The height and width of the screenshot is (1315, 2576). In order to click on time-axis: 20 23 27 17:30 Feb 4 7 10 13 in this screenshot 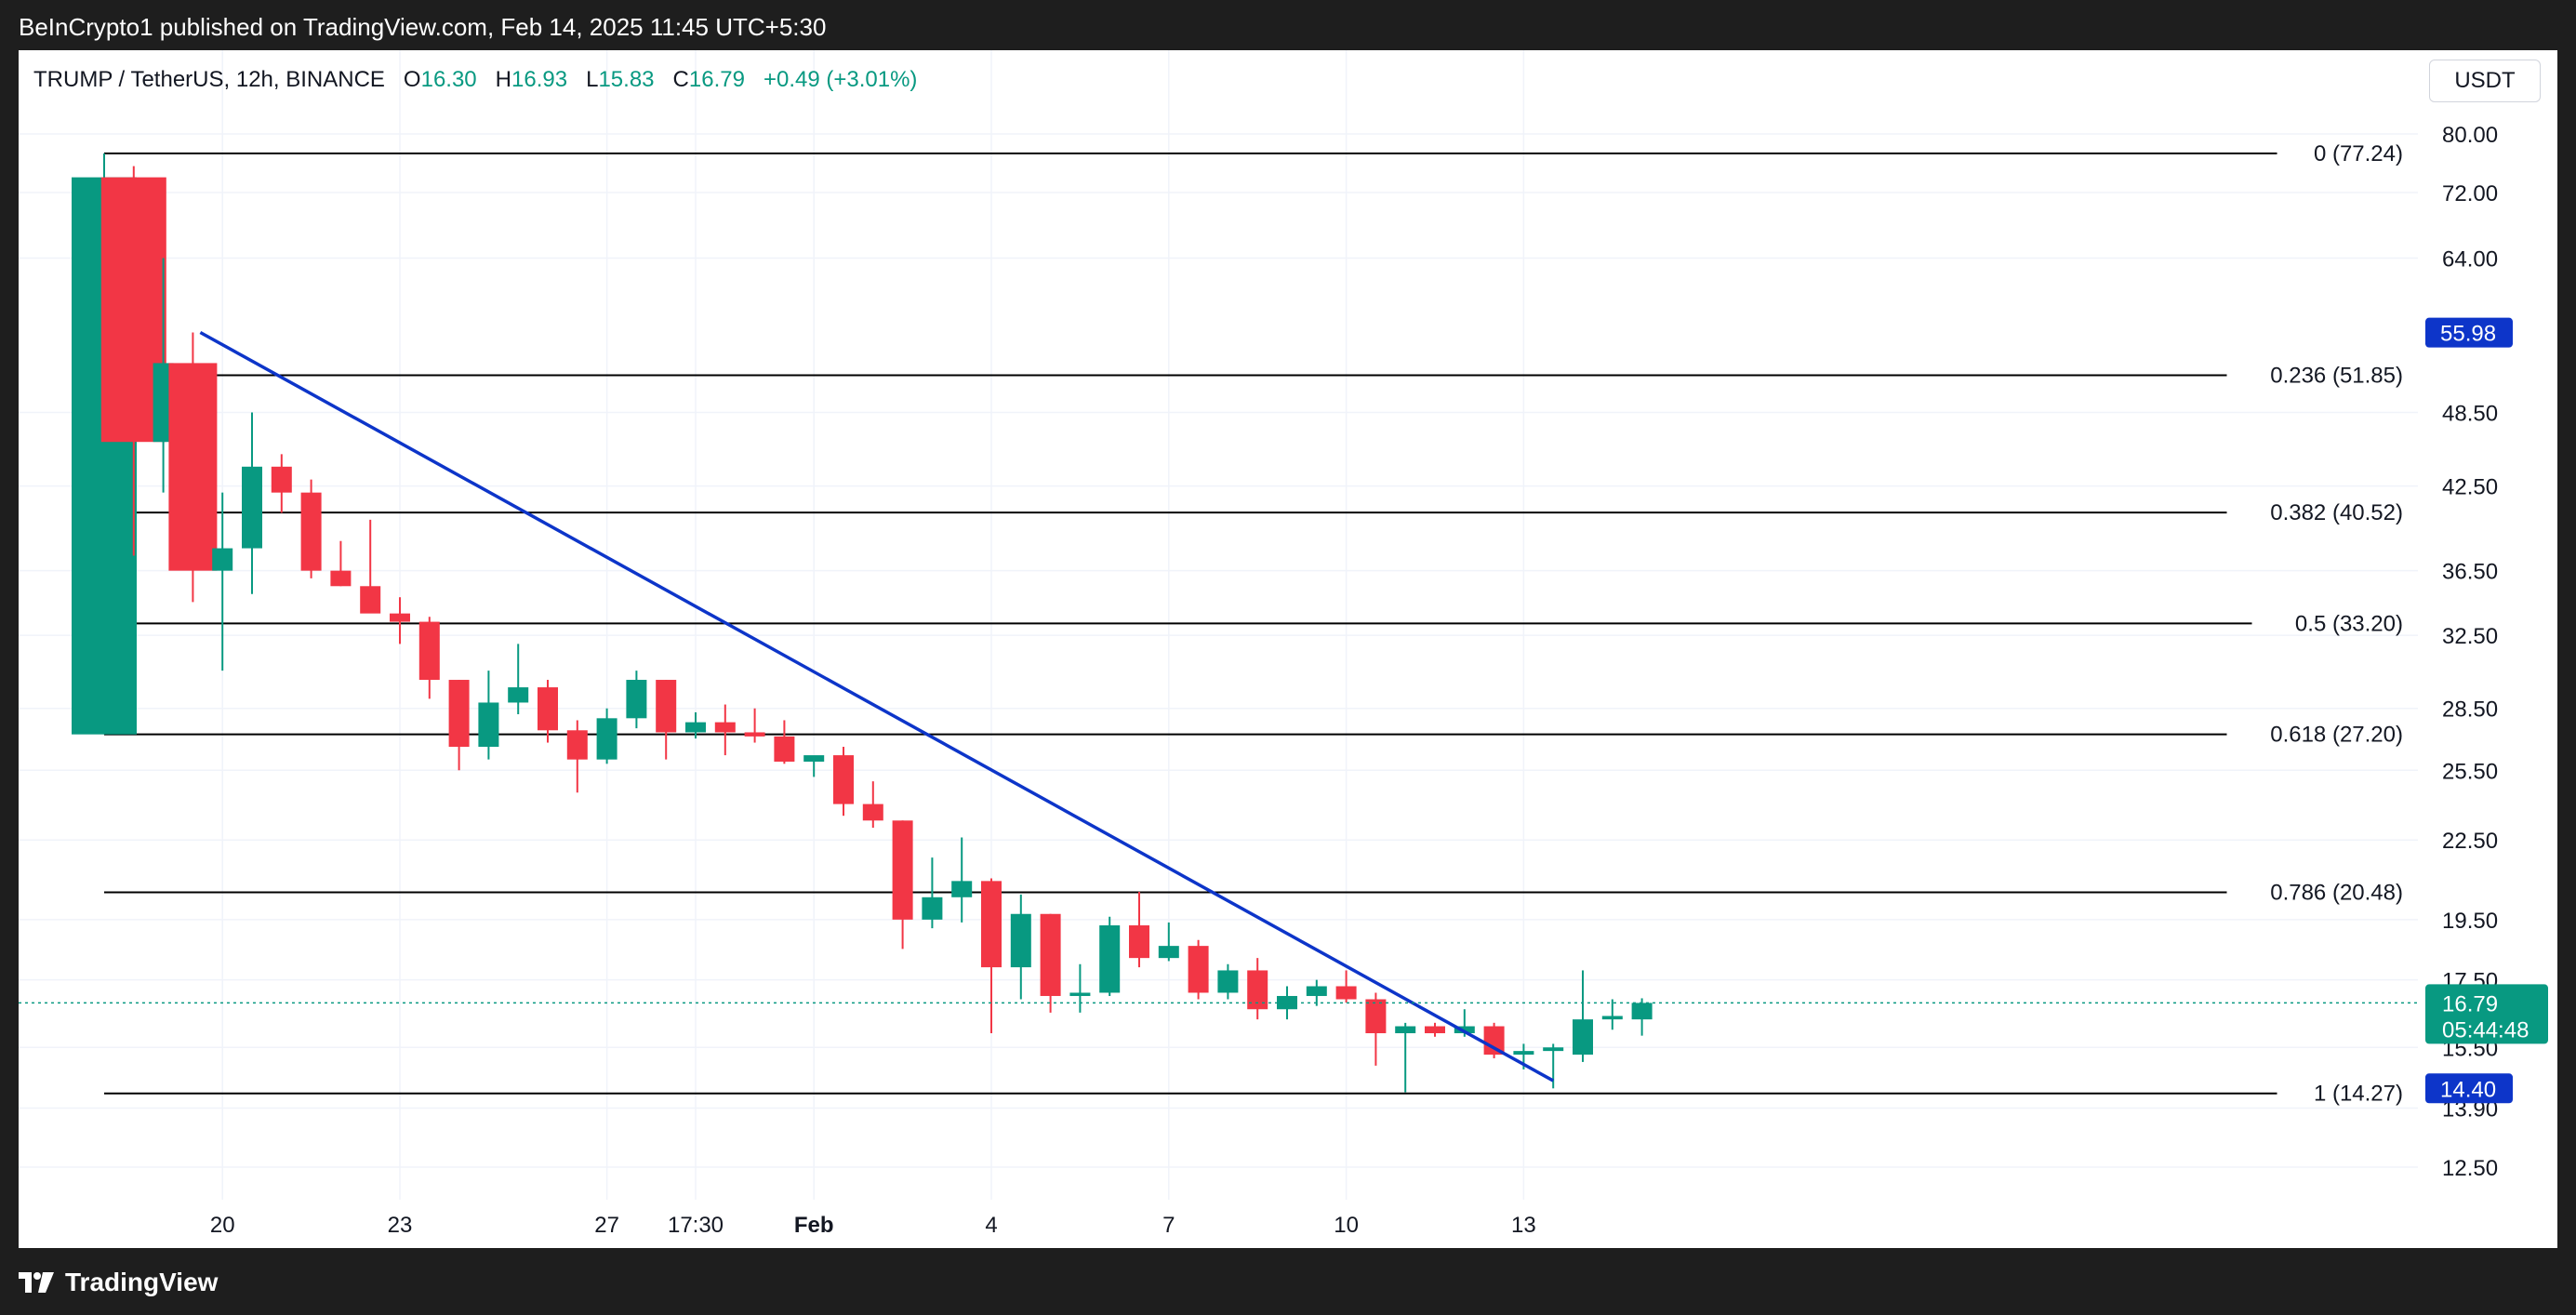, I will do `click(873, 1225)`.